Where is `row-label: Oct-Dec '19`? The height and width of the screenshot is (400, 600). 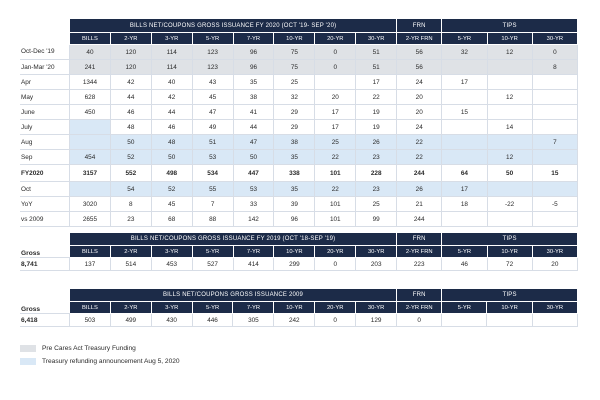 row-label: Oct-Dec '19 is located at coordinates (45, 52).